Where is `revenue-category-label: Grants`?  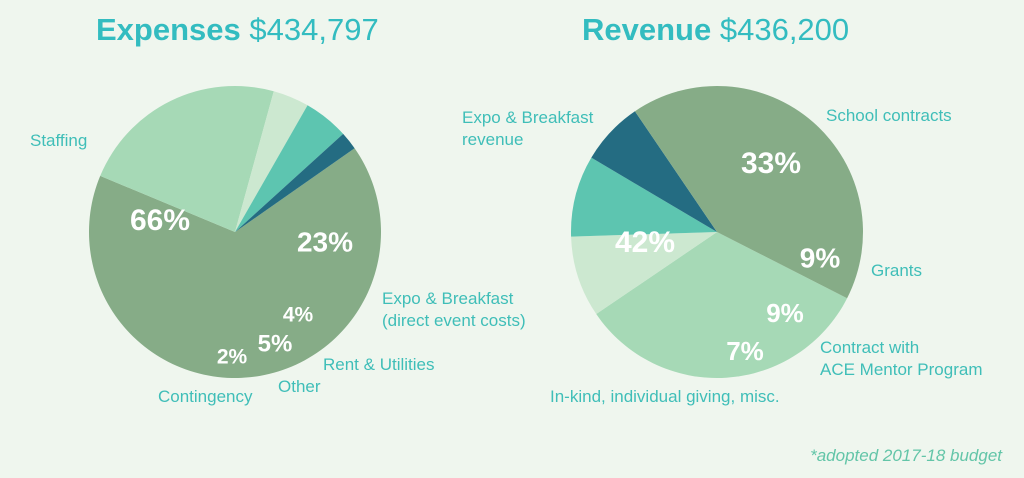
revenue-category-label: Grants is located at coordinates (896, 270).